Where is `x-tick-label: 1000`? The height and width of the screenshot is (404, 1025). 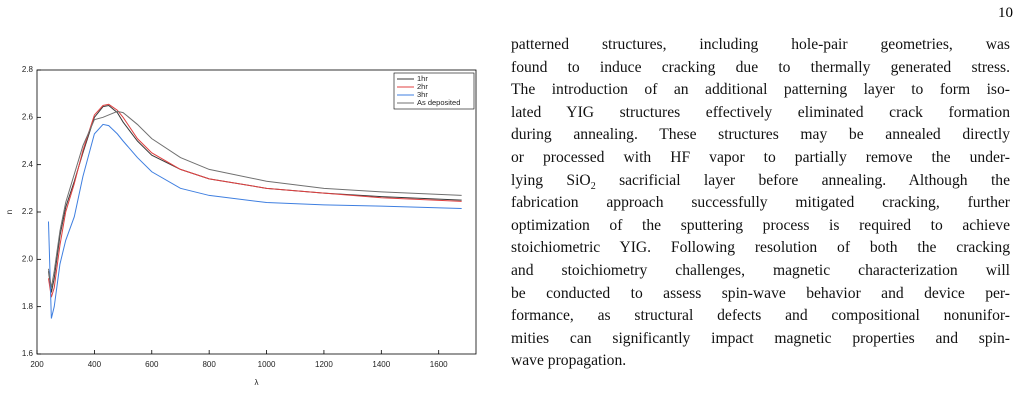
x-tick-label: 1000 is located at coordinates (267, 364).